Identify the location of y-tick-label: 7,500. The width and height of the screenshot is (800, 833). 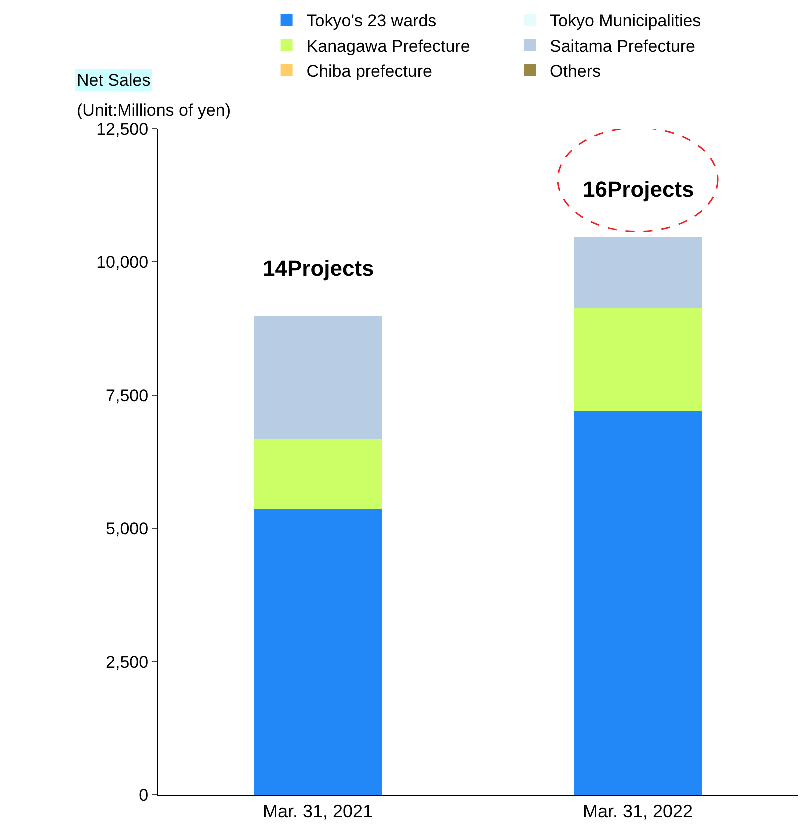
(127, 396).